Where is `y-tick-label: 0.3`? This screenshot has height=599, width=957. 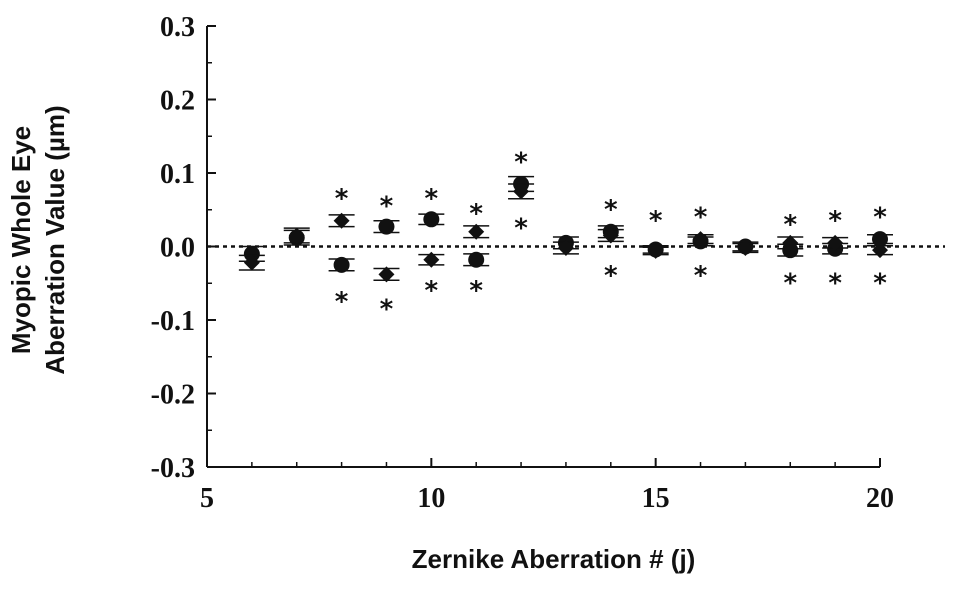
y-tick-label: 0.3 is located at coordinates (177, 27).